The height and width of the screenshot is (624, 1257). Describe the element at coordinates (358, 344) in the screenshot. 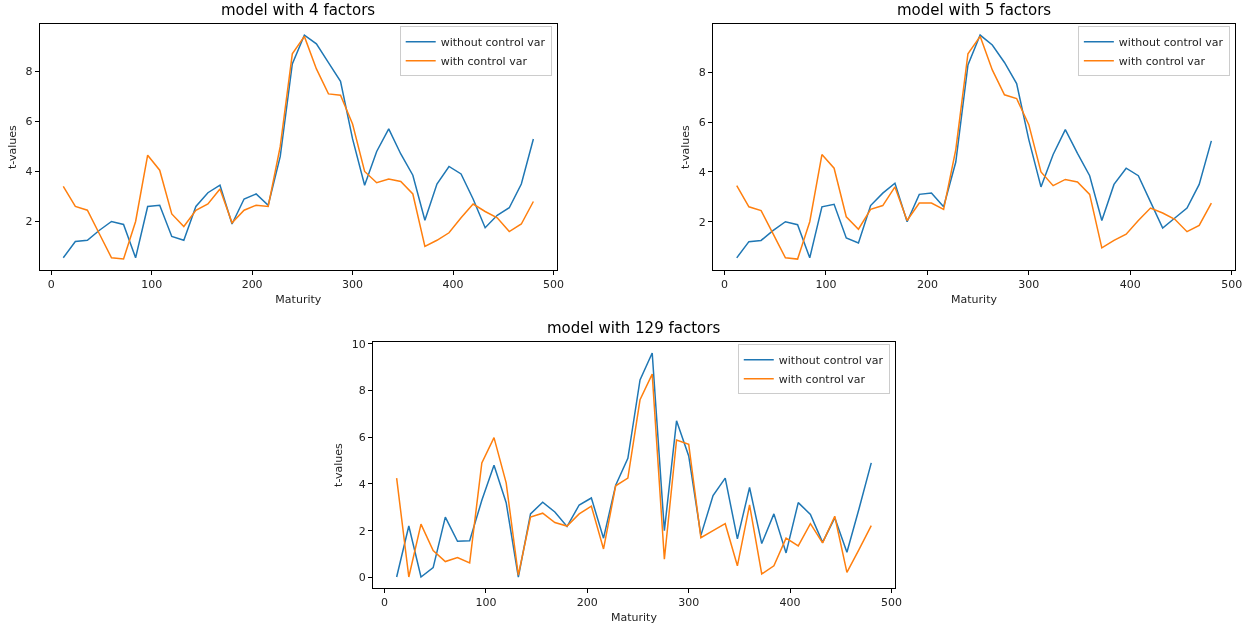

I see `y-tick-label: 10` at that location.